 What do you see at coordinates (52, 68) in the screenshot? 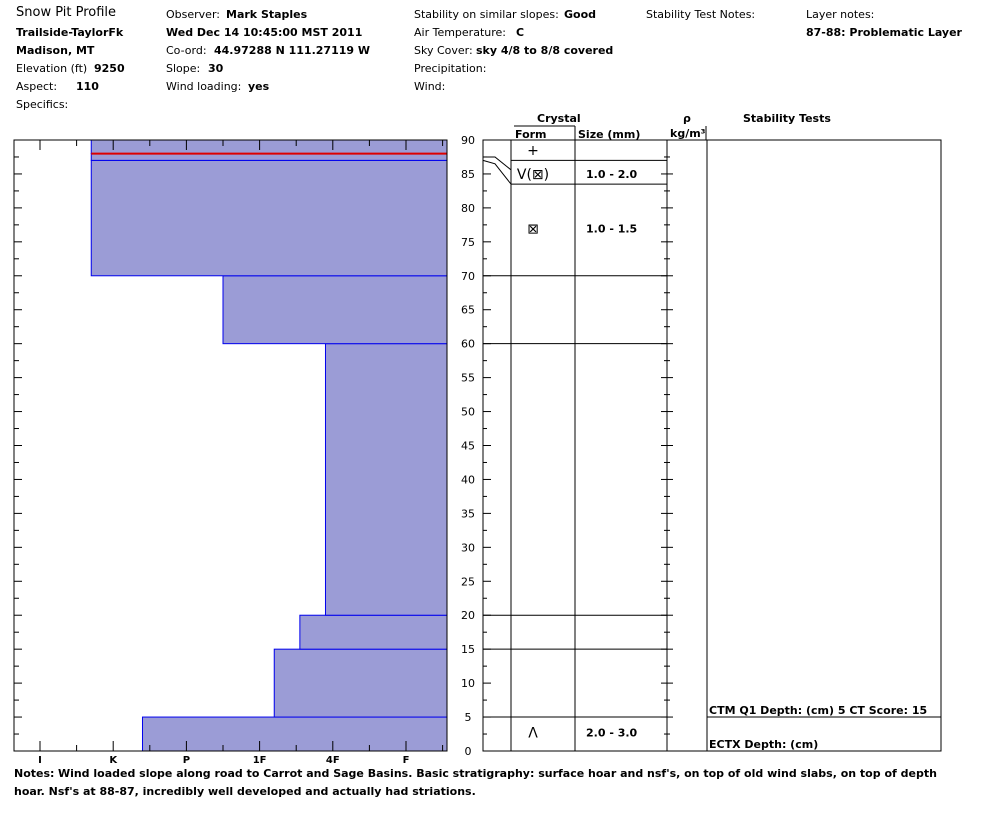
I see `elevation-label: Elevation (ft)` at bounding box center [52, 68].